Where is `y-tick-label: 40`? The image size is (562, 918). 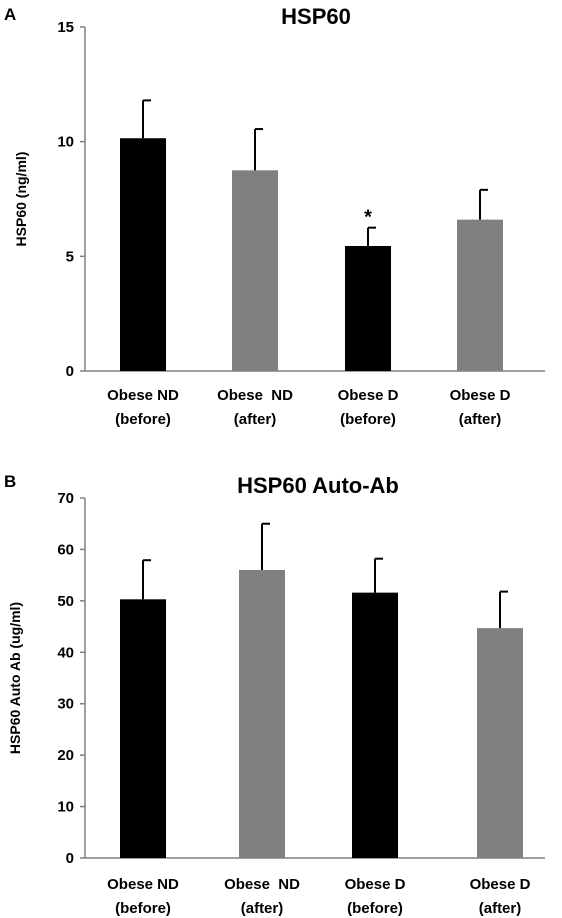 y-tick-label: 40 is located at coordinates (65, 652).